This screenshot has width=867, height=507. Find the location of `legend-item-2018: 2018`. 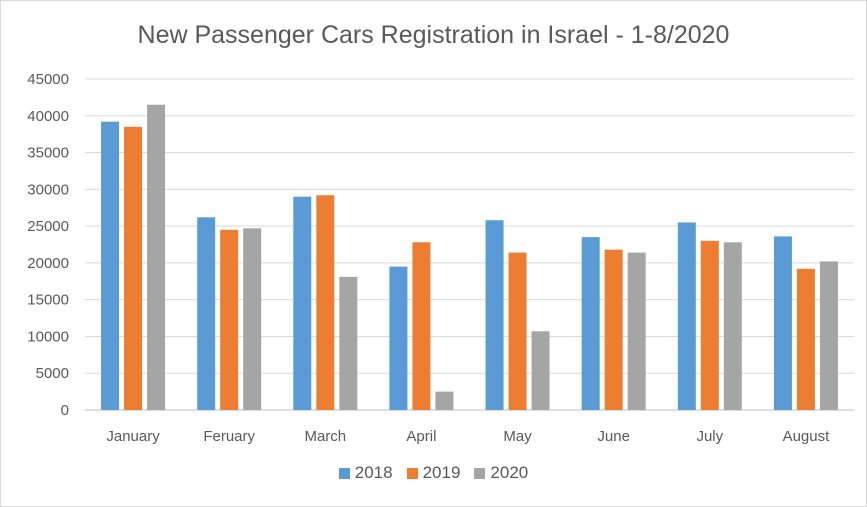

legend-item-2018: 2018 is located at coordinates (365, 473).